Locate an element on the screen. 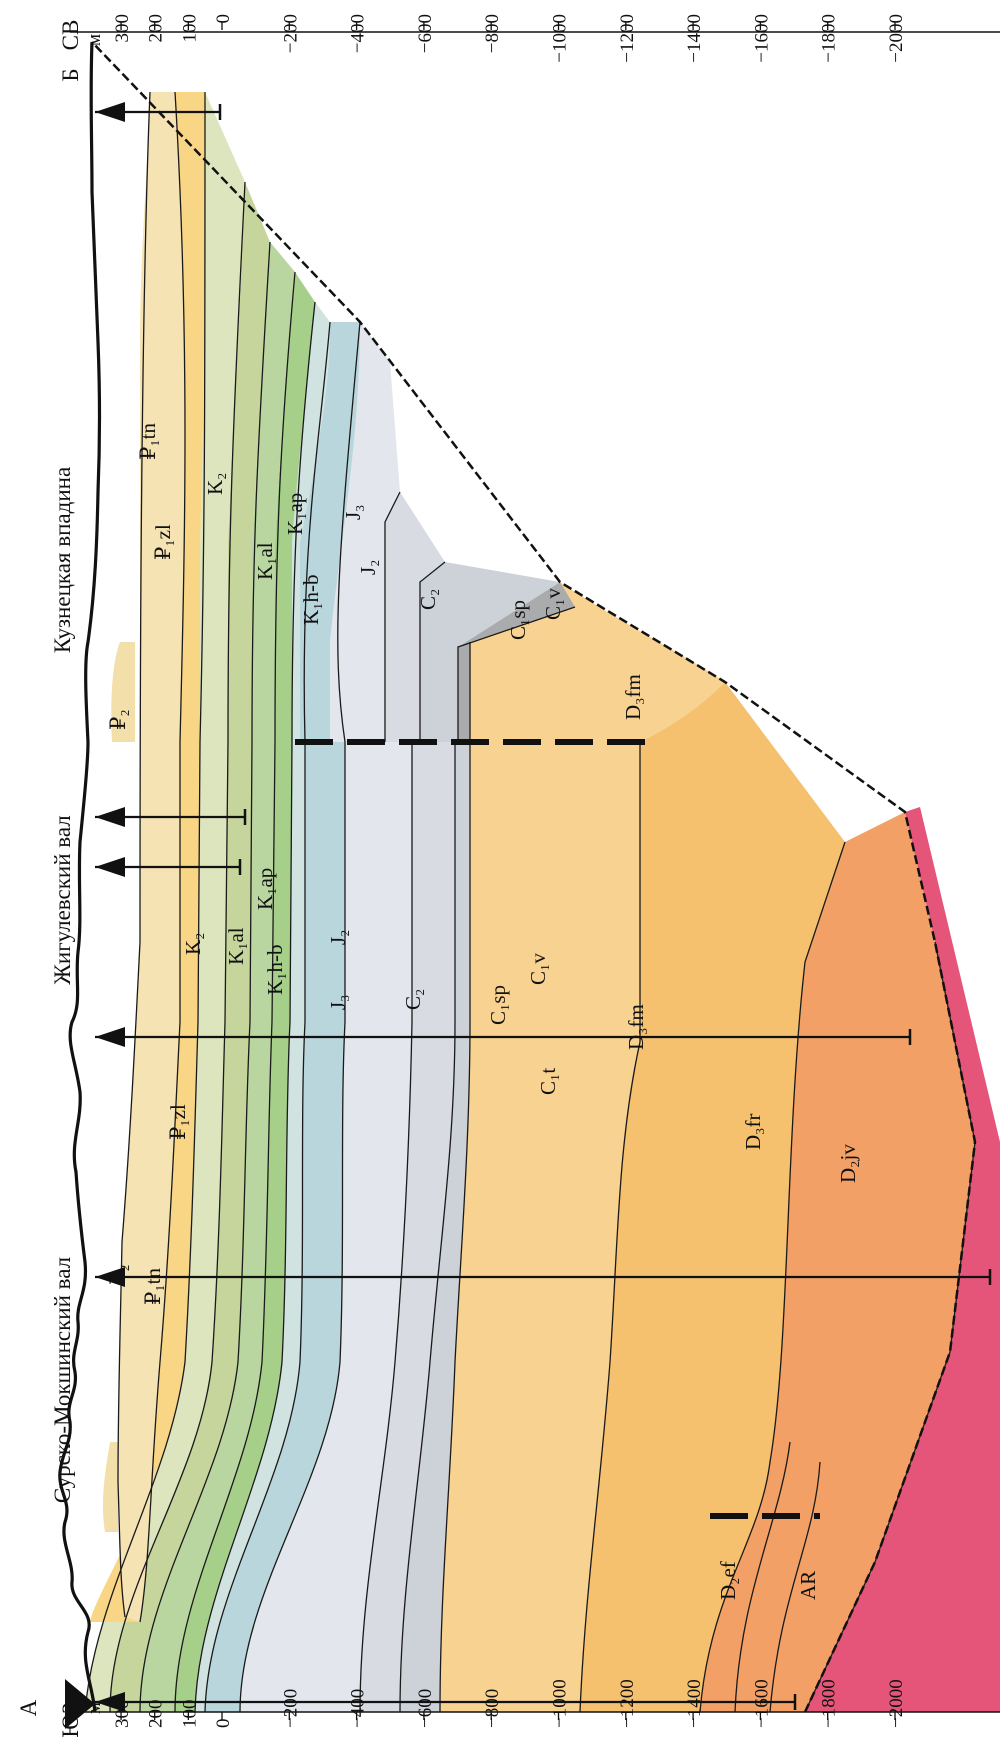  label-C1sp-b: C₁sp is located at coordinates (518, 620).